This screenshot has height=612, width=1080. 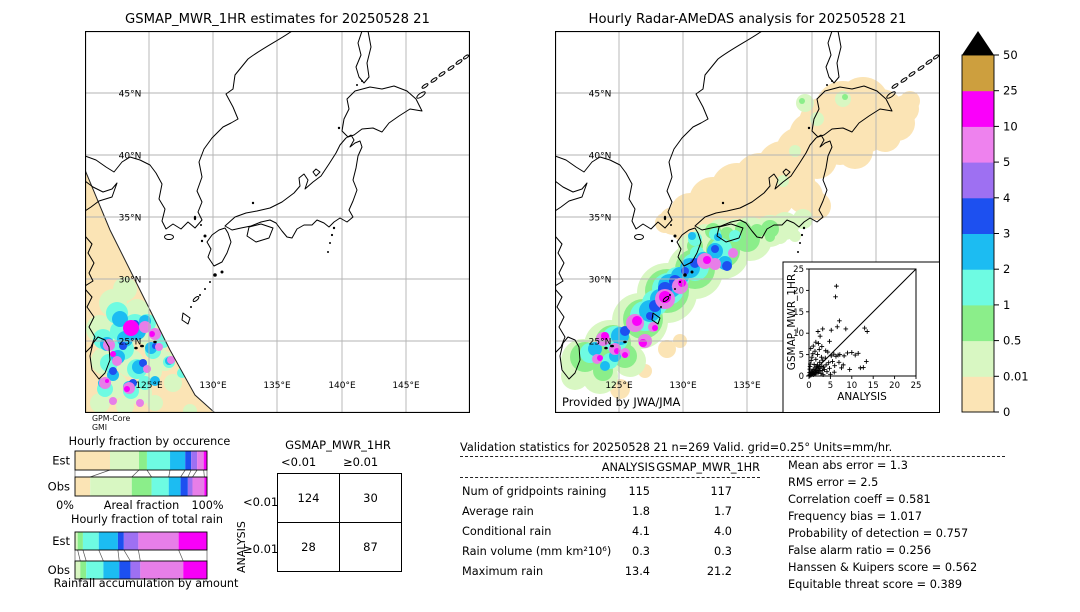 I want to click on lon-label: 125°E, so click(x=149, y=386).